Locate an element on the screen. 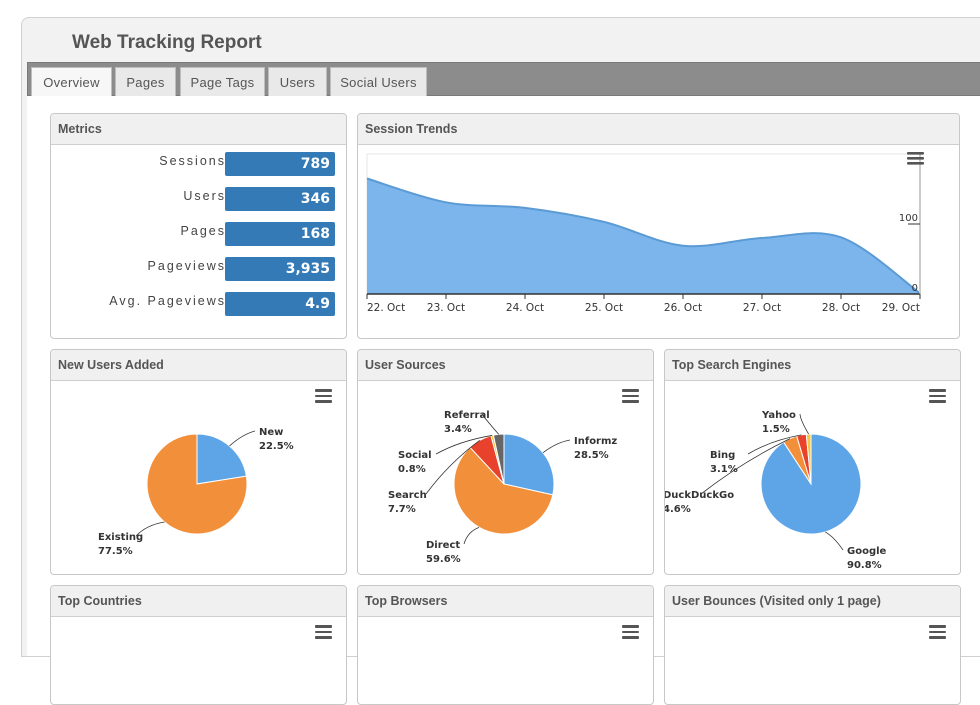 Image resolution: width=980 pixels, height=705 pixels. x-tick-label: 23. Oct is located at coordinates (446, 308).